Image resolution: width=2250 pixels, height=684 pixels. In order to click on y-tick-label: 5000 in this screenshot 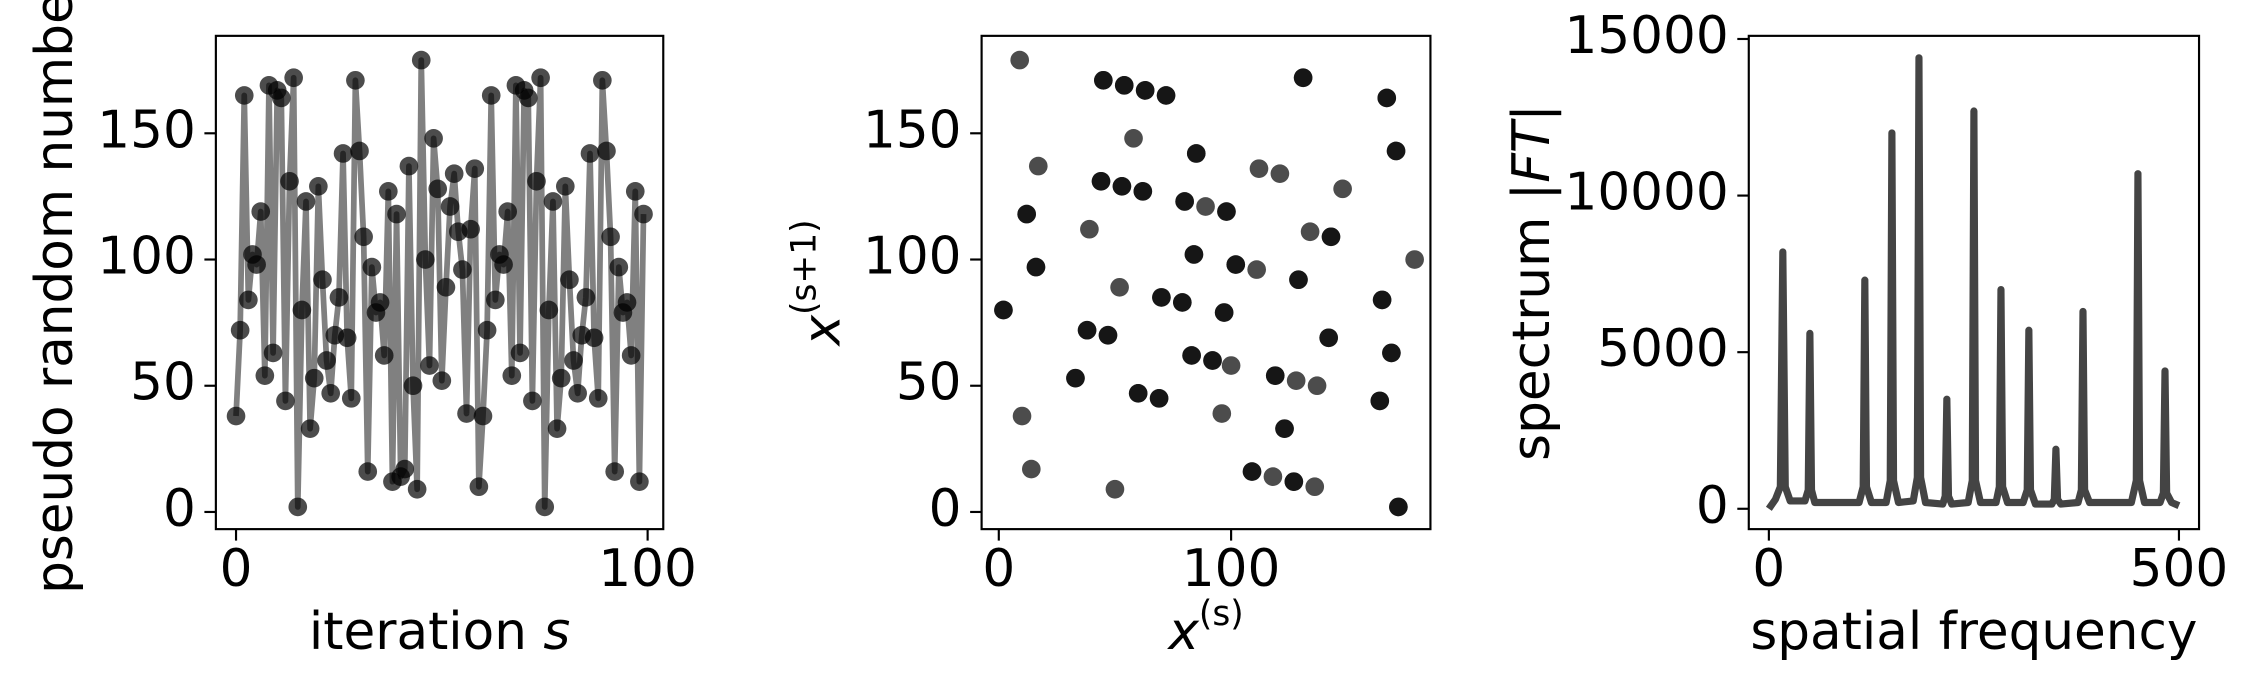, I will do `click(1662, 349)`.